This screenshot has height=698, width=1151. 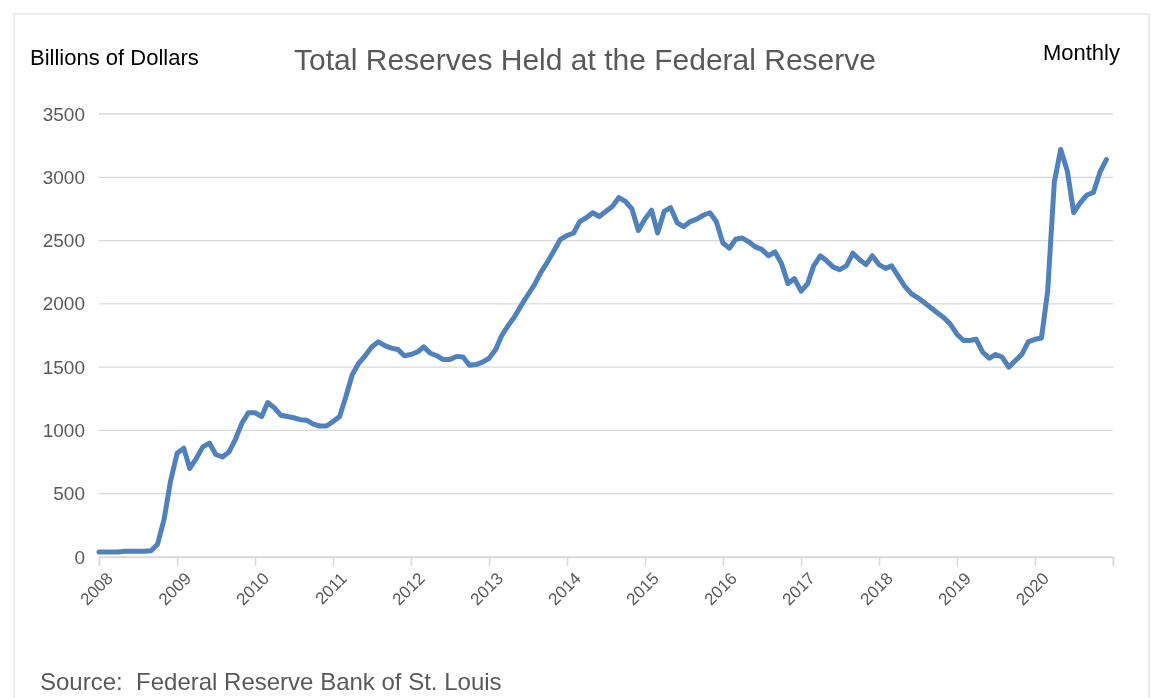 I want to click on y-axis-title: Billions of Dollars, so click(x=114, y=57).